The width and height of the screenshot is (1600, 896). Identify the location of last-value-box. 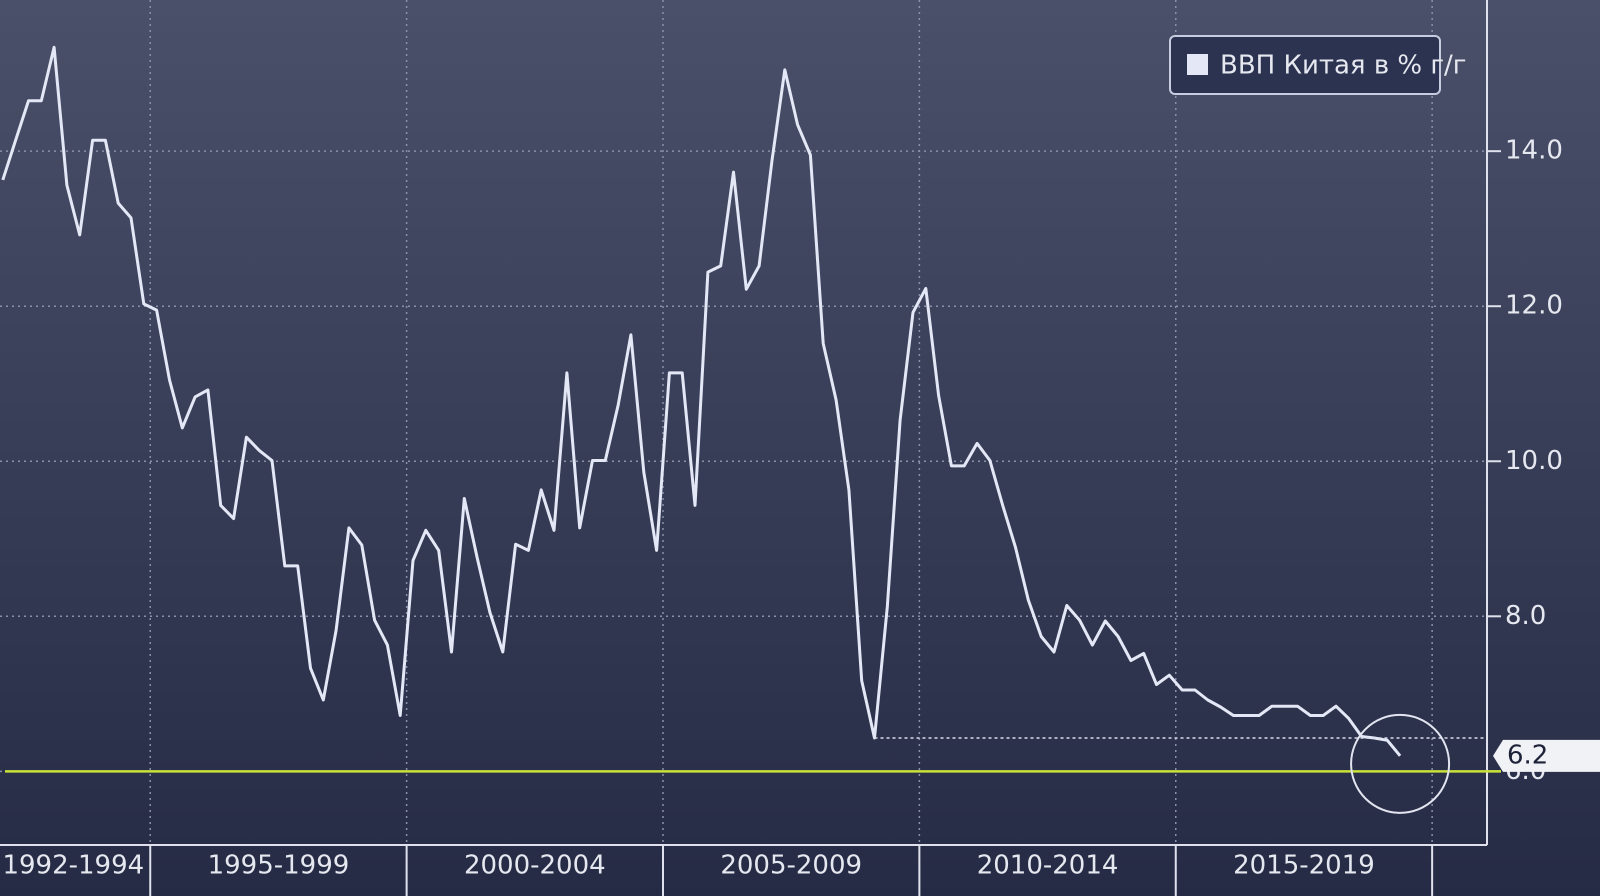
(1546, 755).